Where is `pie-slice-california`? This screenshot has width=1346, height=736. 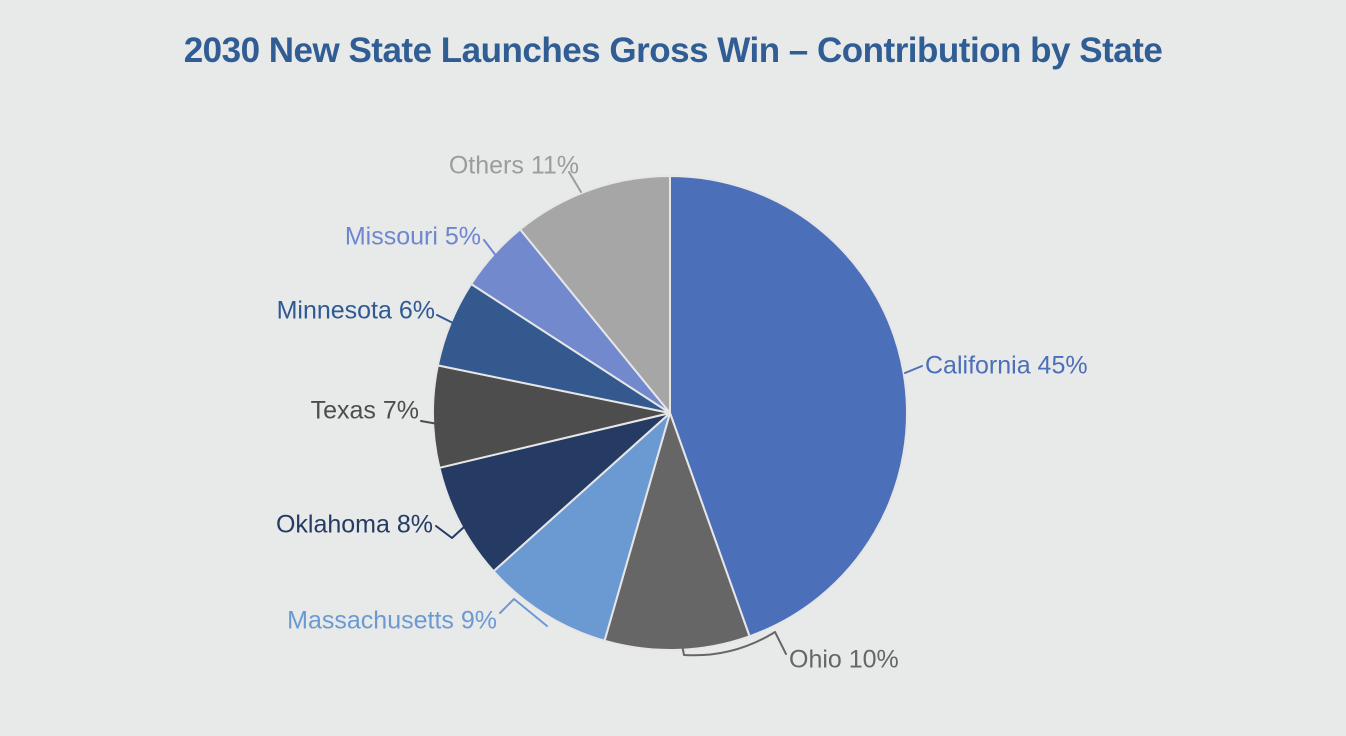
pie-slice-california is located at coordinates (788, 406).